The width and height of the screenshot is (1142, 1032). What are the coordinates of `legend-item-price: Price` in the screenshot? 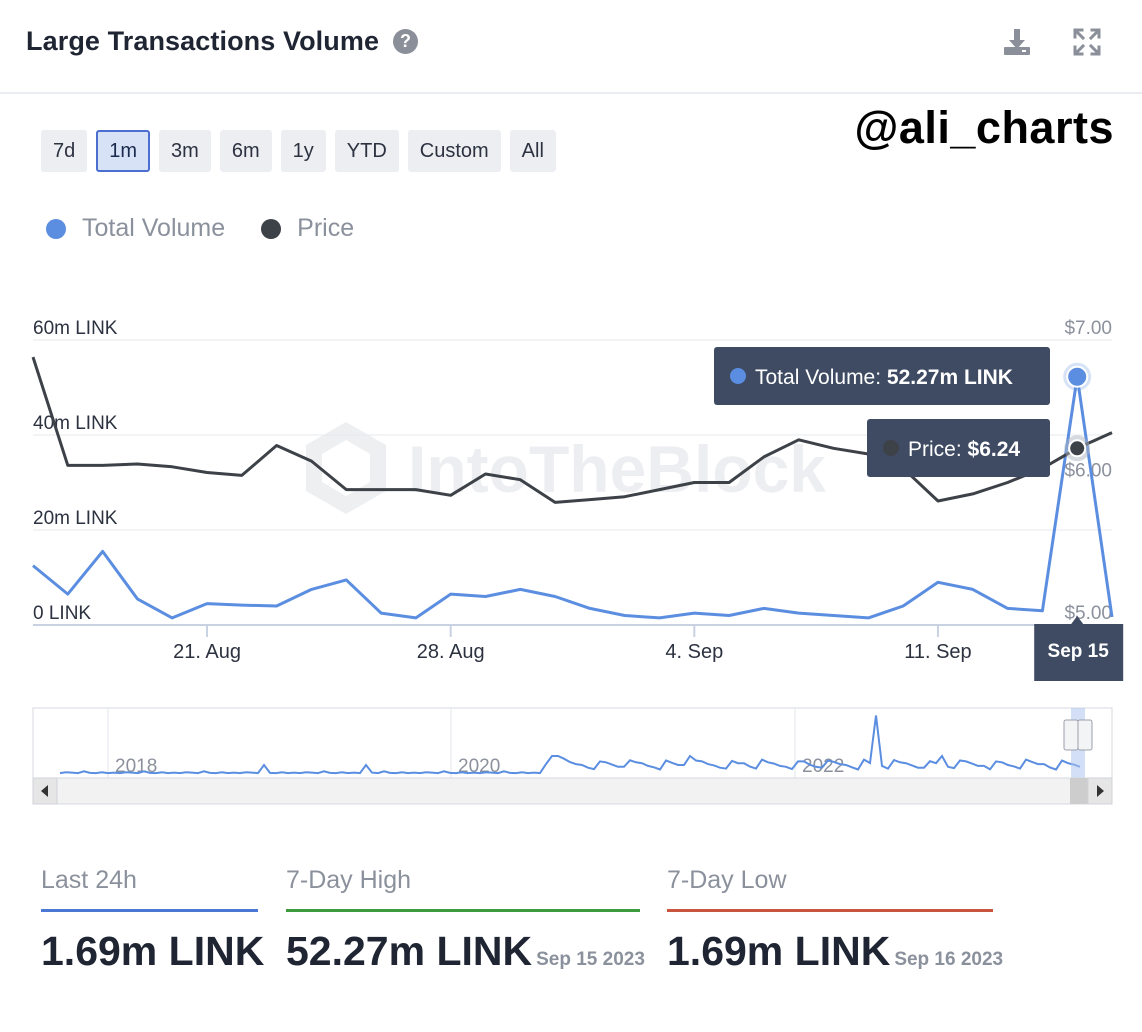 It's located at (307, 228).